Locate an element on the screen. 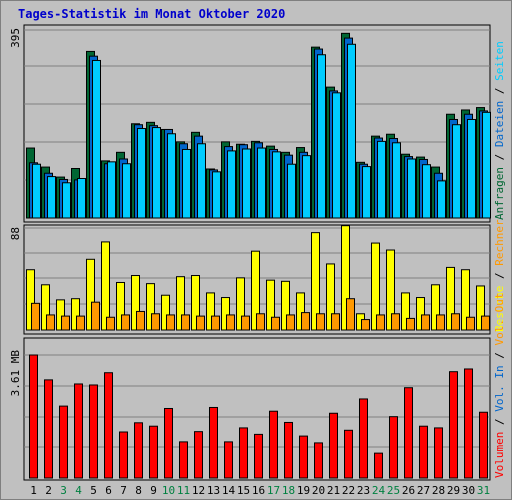 This screenshot has height=500, width=512. x-tick-label-day-7: 7 is located at coordinates (123, 490).